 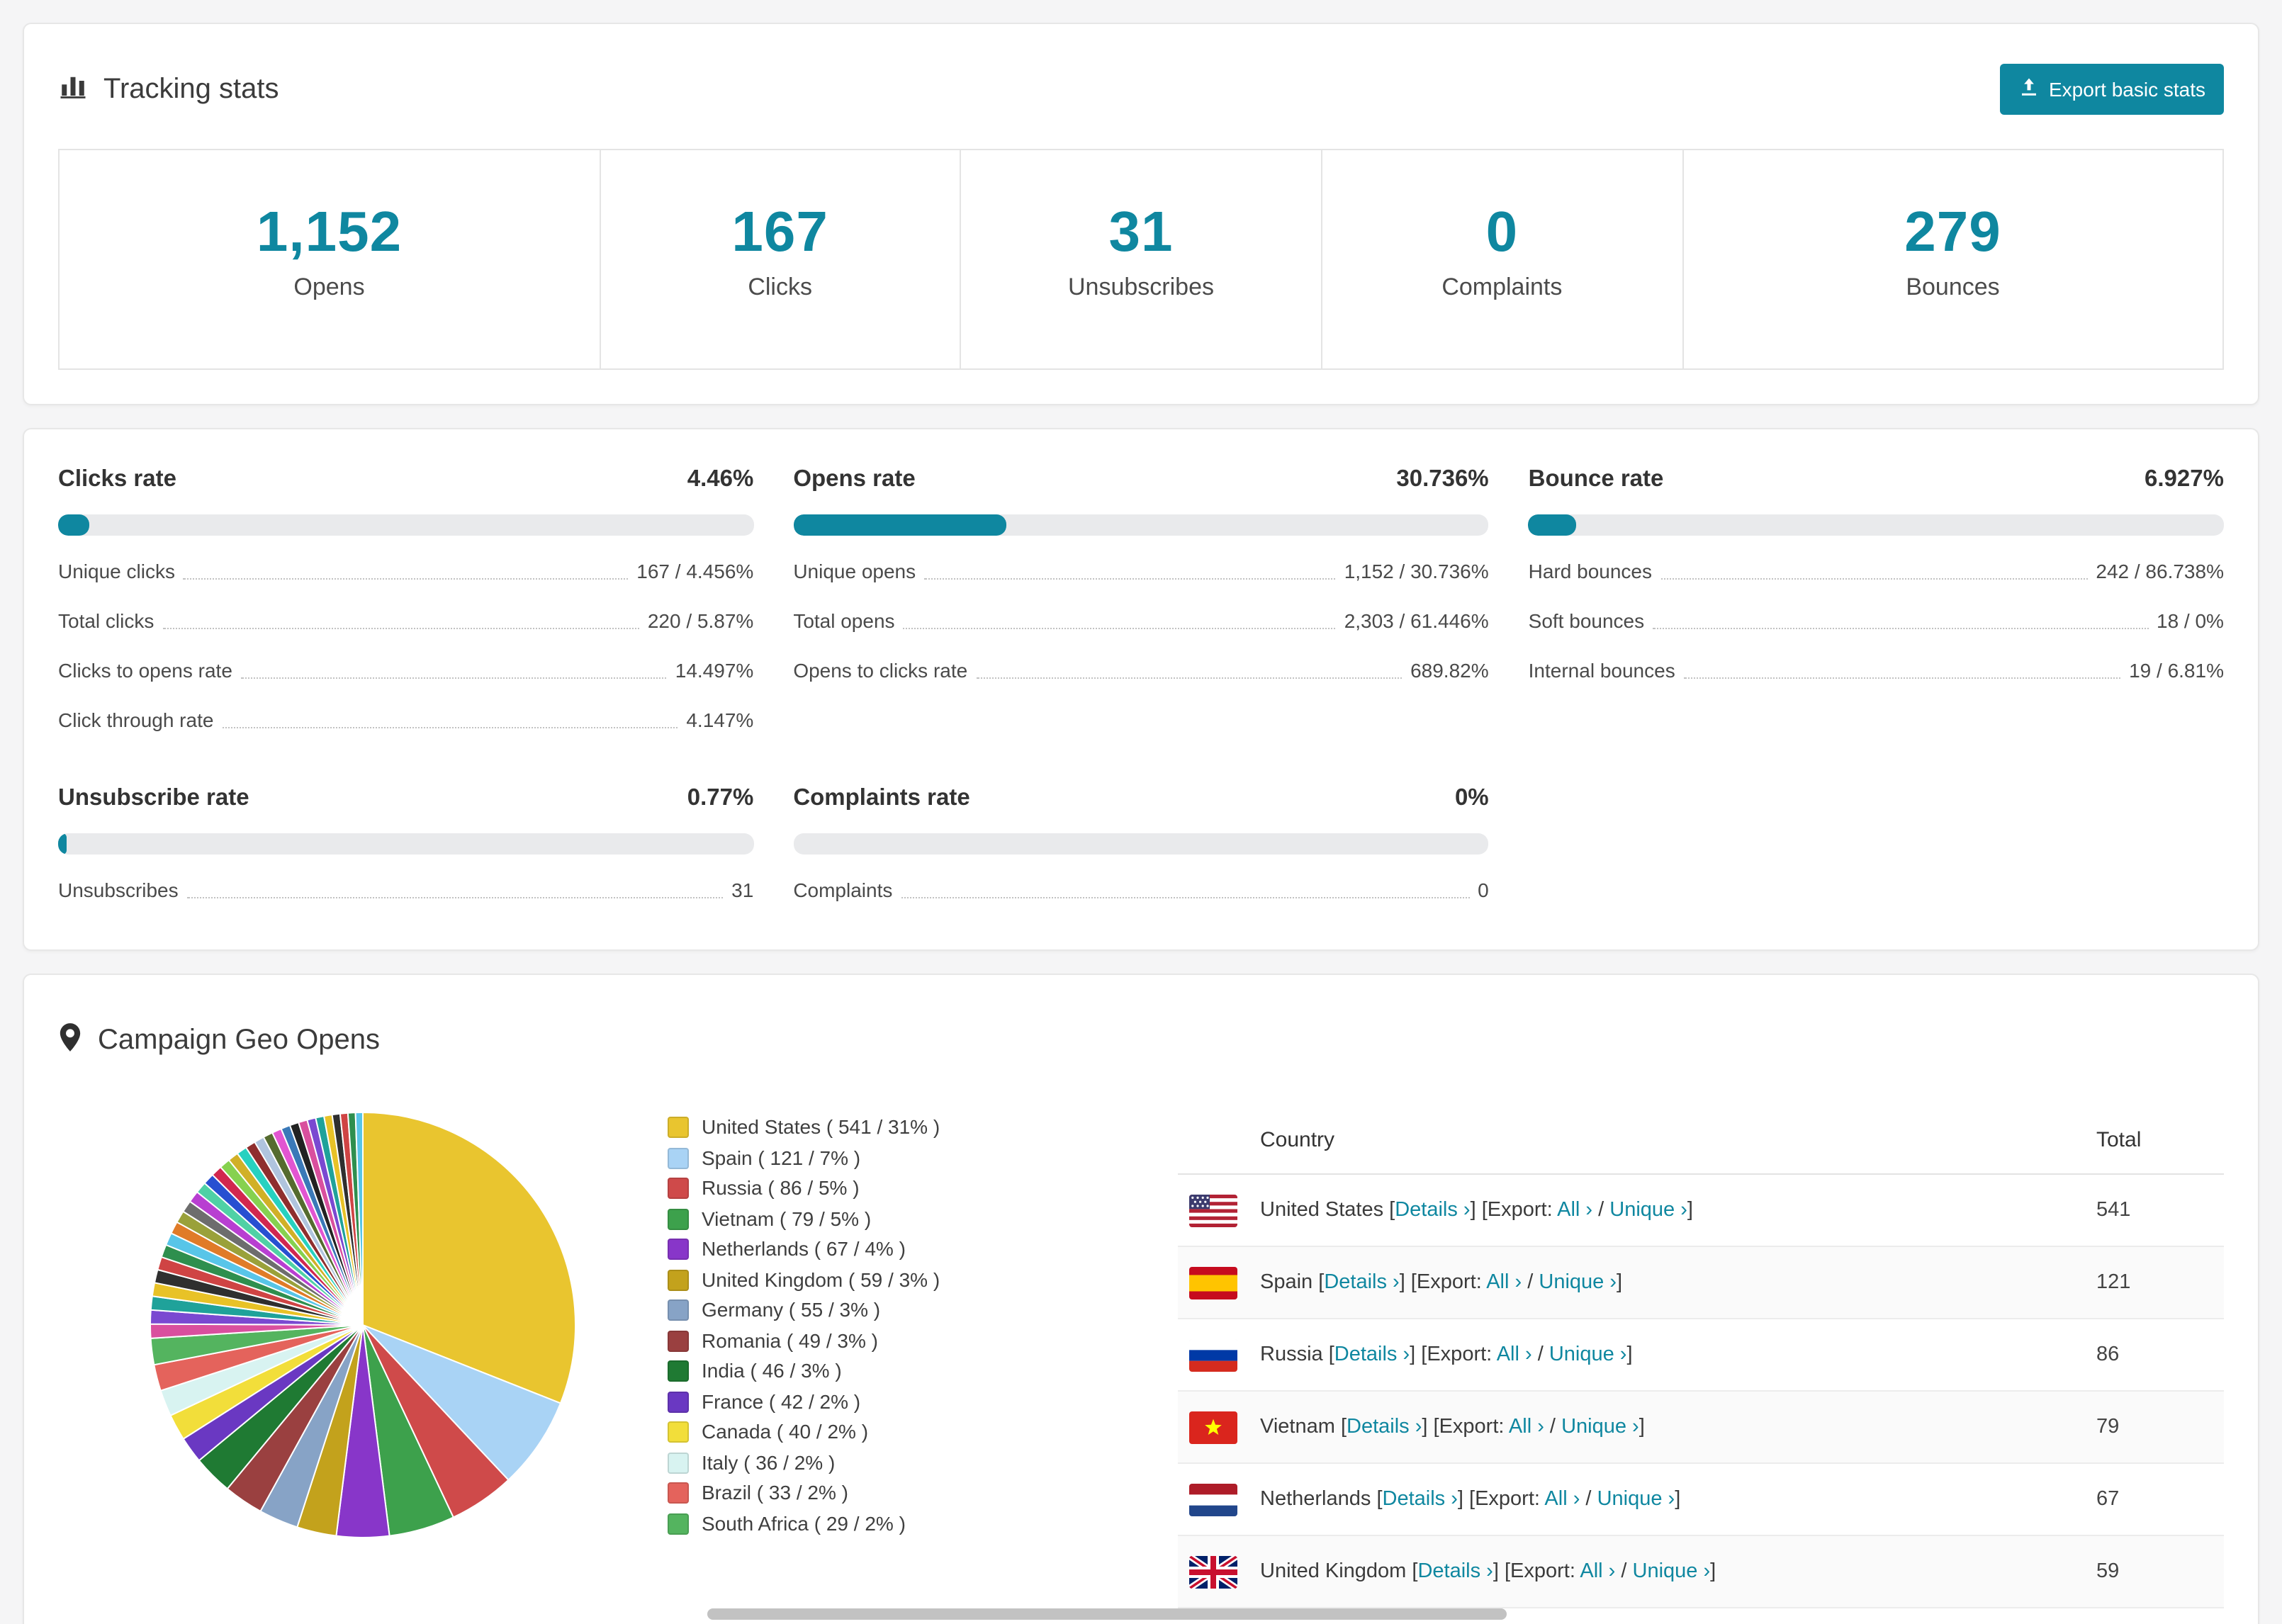 What do you see at coordinates (2108, 1499) in the screenshot?
I see `country-total: 67` at bounding box center [2108, 1499].